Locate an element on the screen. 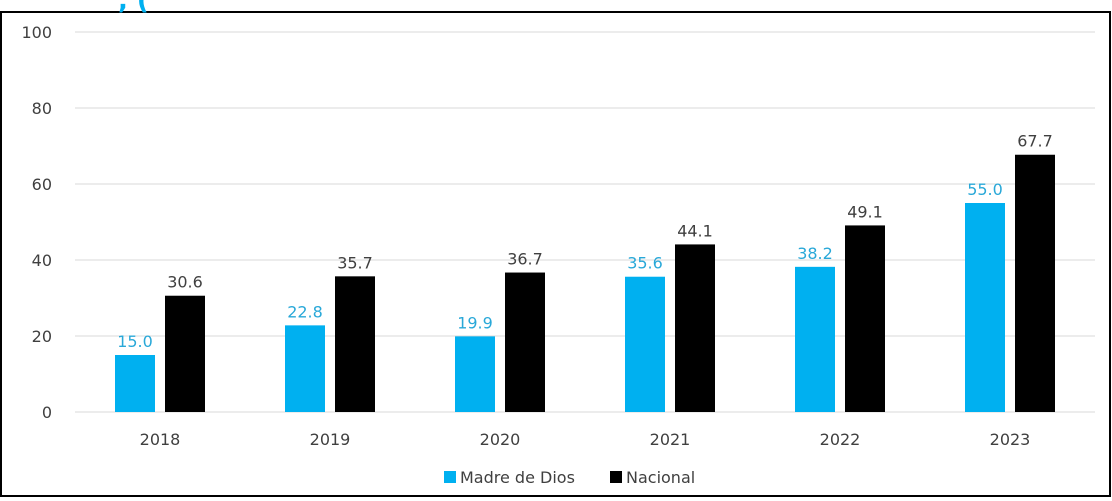 The height and width of the screenshot is (501, 1112). chart-title-fragment: , ( is located at coordinates (133, 8).